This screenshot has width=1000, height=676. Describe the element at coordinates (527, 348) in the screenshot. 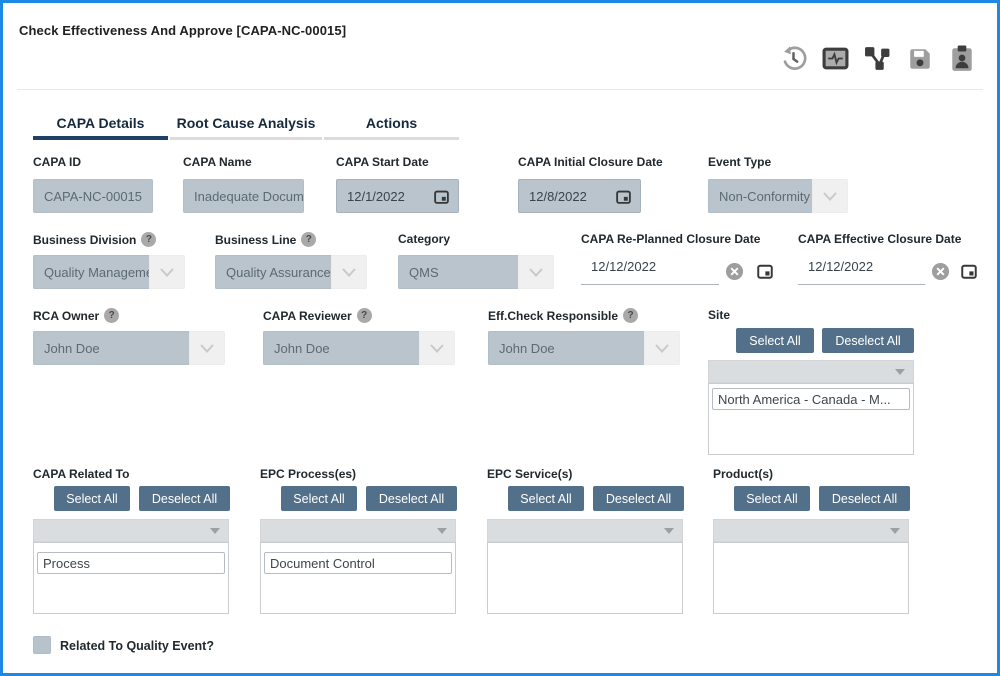

I see `eff-check-responsible-value: John Doe` at that location.